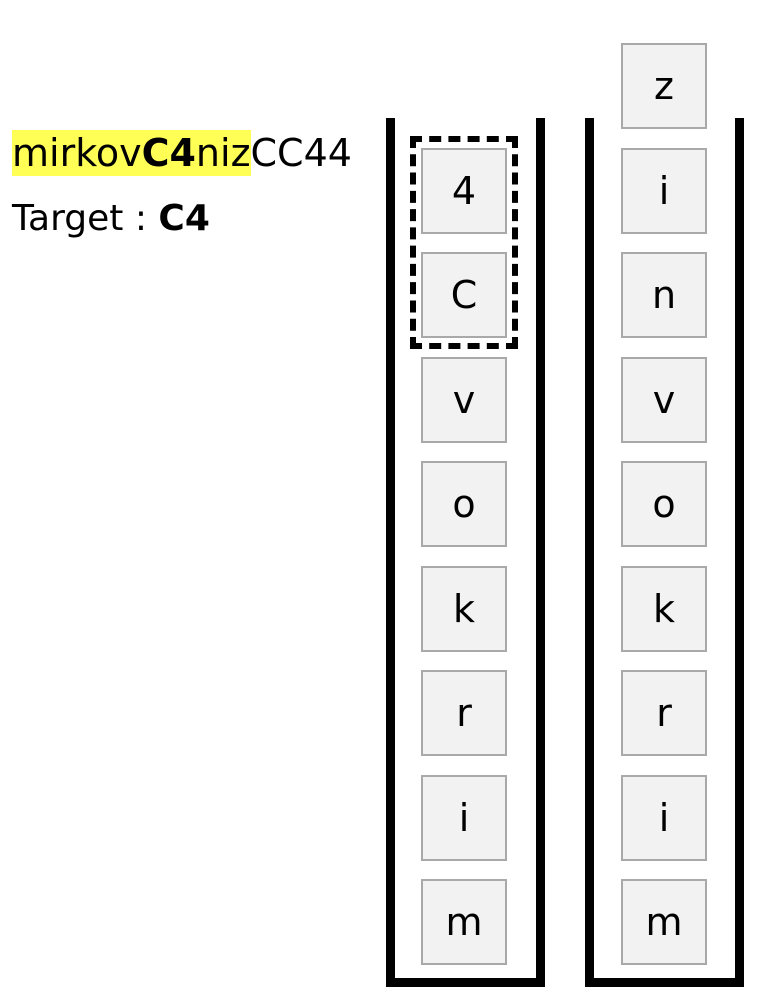 The width and height of the screenshot is (770, 1002). I want to click on target-value: C4, so click(184, 218).